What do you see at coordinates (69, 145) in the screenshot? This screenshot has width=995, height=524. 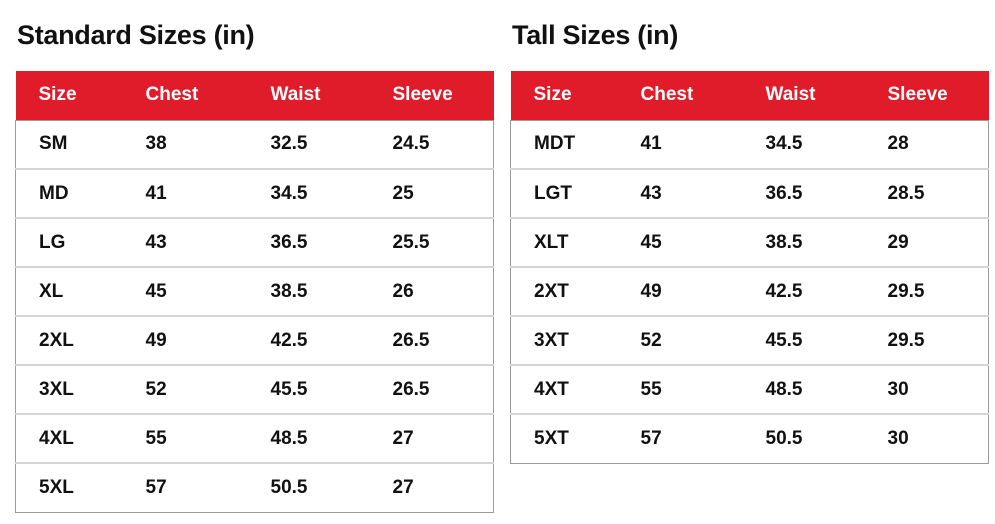 I see `size-label-cell: SM` at bounding box center [69, 145].